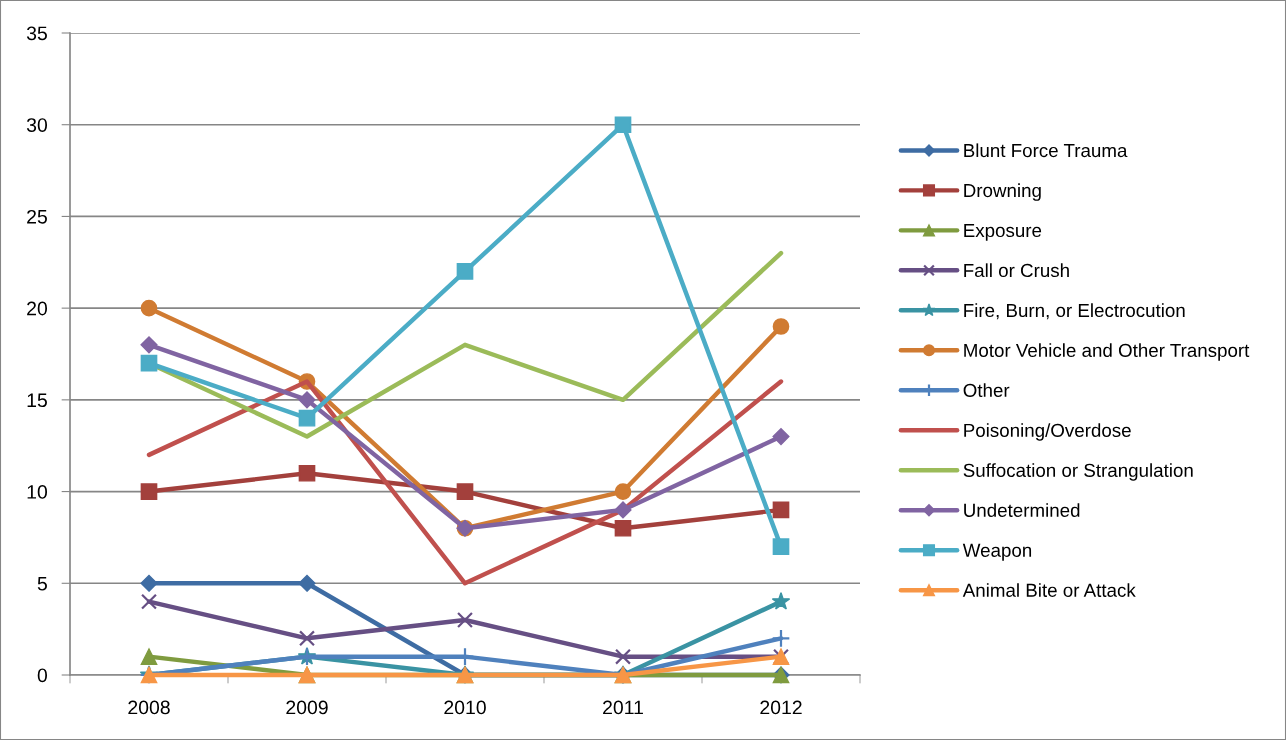 The width and height of the screenshot is (1286, 740). Describe the element at coordinates (1107, 352) in the screenshot. I see `legend-label: Motor Vehicle and Other Transport` at that location.